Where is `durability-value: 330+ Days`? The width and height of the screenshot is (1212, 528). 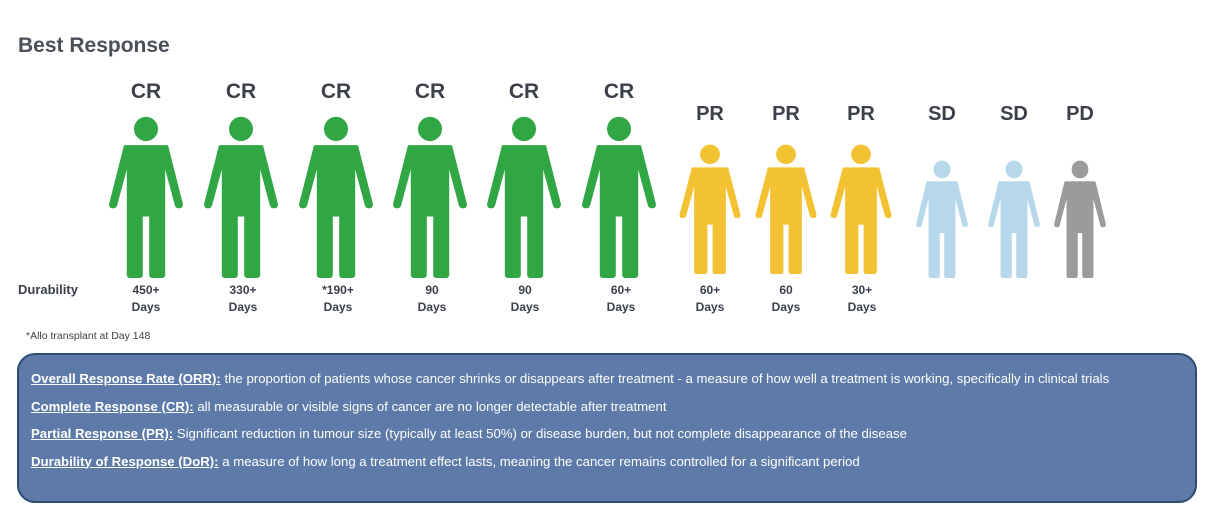
durability-value: 330+ Days is located at coordinates (243, 299).